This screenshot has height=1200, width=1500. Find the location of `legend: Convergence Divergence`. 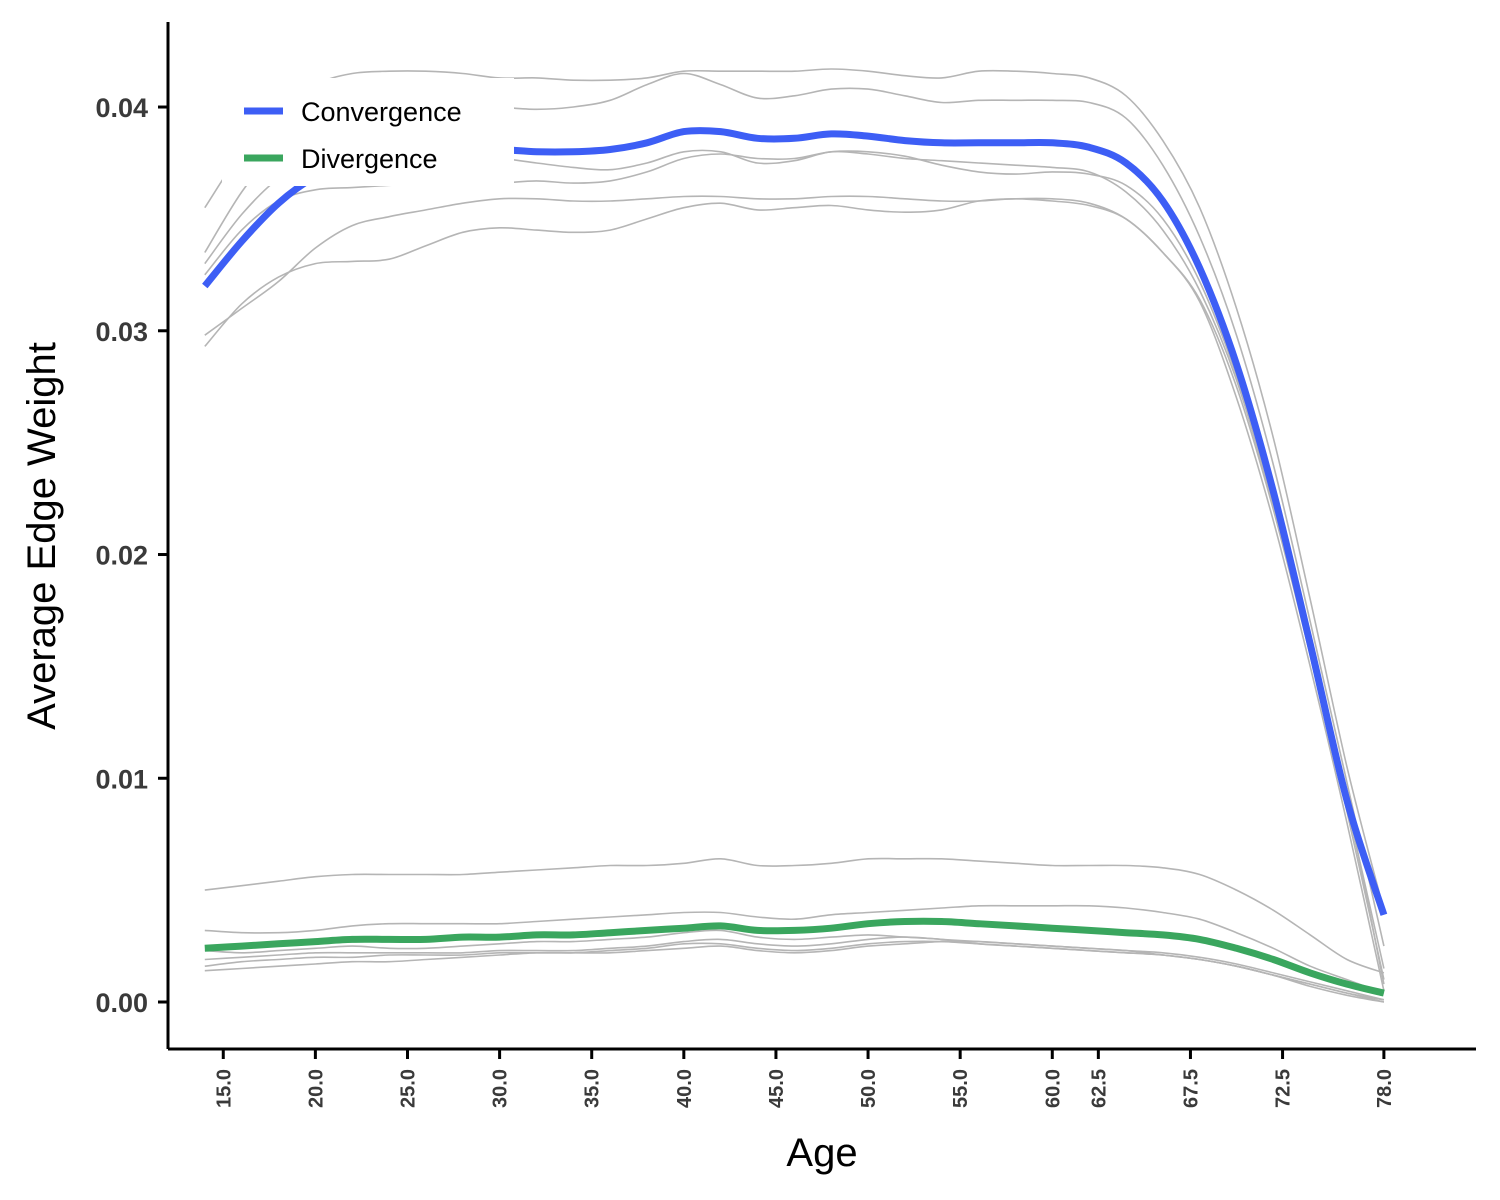

legend: Convergence Divergence is located at coordinates (368, 132).